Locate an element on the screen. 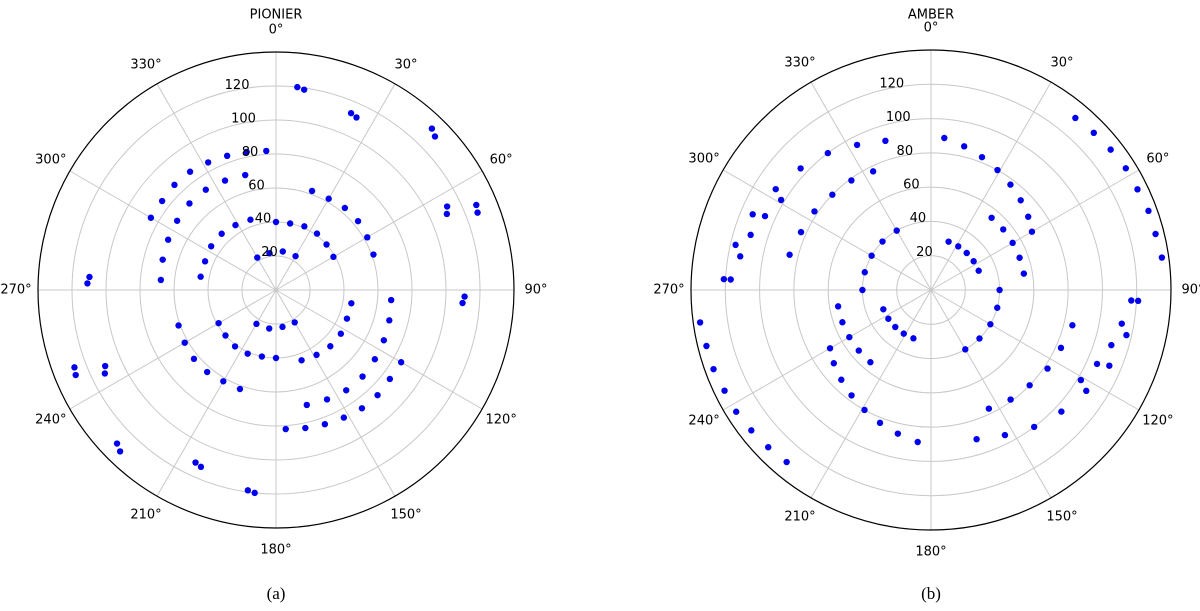 The image size is (1200, 611). theta-tick-label: 60° is located at coordinates (1157, 159).